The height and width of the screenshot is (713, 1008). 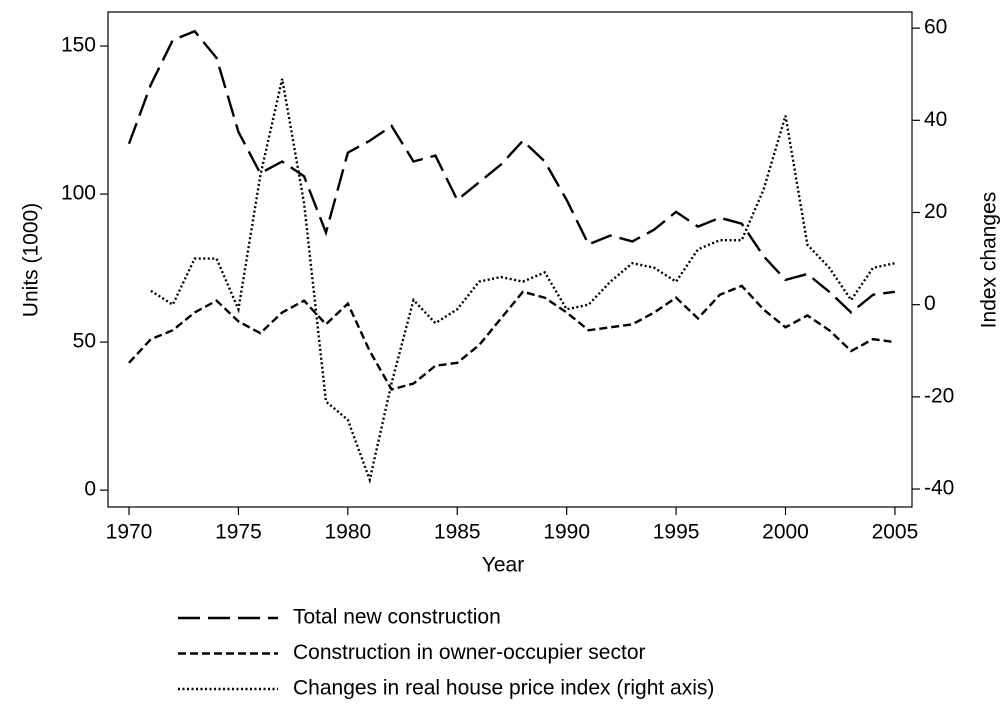 What do you see at coordinates (935, 119) in the screenshot?
I see `y2-tick-label: 40` at bounding box center [935, 119].